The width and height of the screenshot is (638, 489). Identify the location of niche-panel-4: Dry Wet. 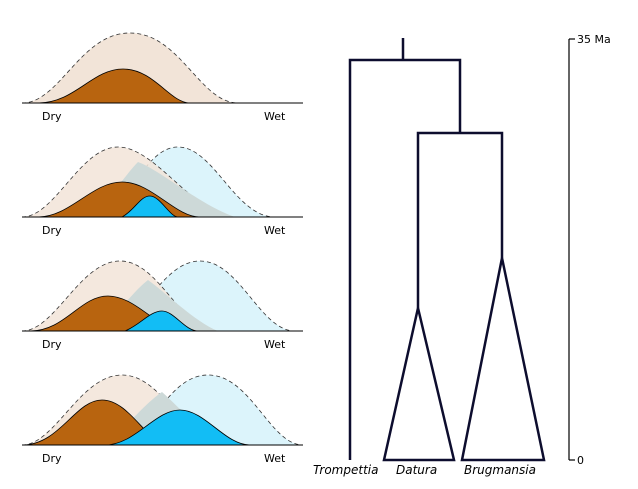
(162, 419).